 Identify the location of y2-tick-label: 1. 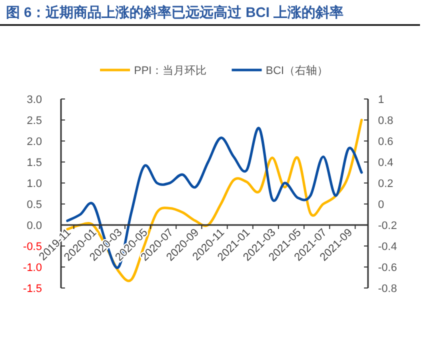
(381, 100).